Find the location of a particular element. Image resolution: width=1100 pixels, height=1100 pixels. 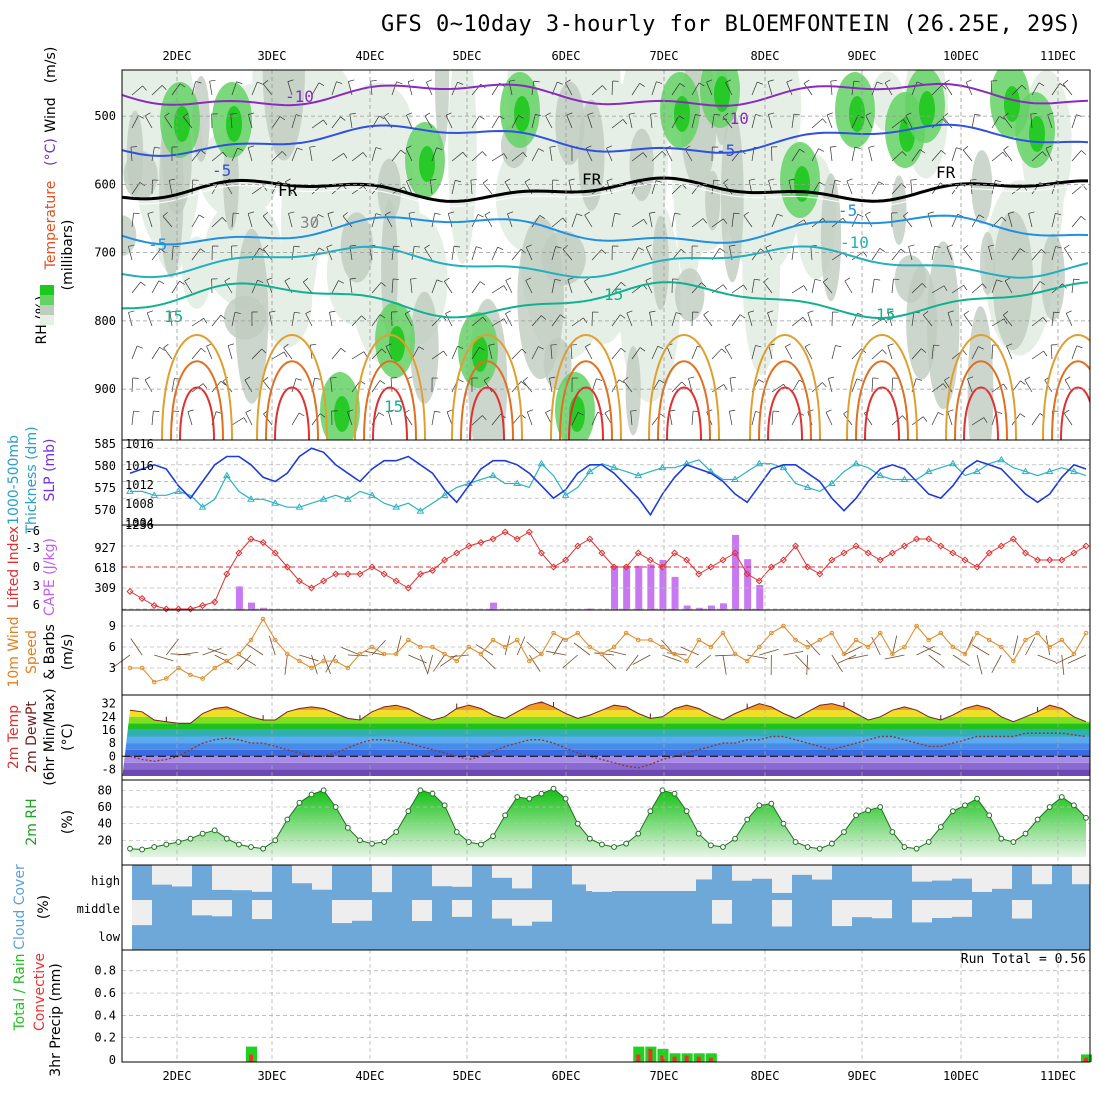

x-tick-label-top: 4DEC is located at coordinates (370, 56).